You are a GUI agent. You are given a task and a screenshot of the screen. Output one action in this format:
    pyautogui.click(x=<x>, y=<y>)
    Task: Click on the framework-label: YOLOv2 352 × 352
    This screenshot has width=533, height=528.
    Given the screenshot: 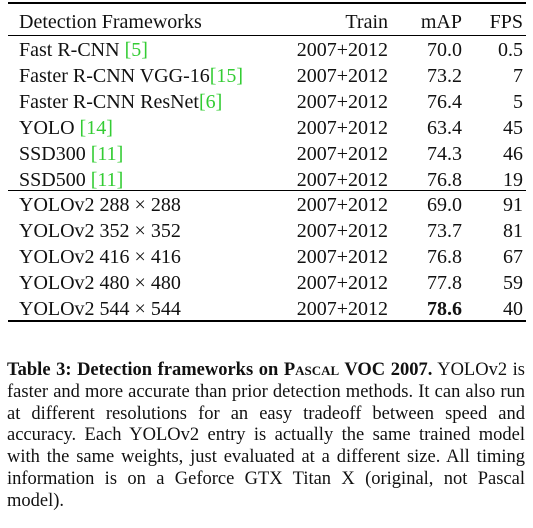 What is the action you would take?
    pyautogui.click(x=100, y=231)
    